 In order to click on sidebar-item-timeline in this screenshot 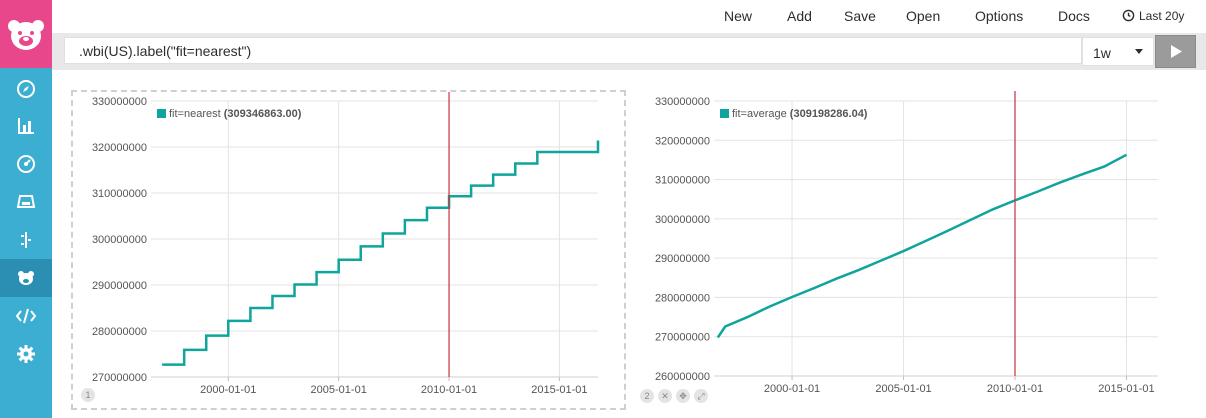, I will do `click(26, 240)`.